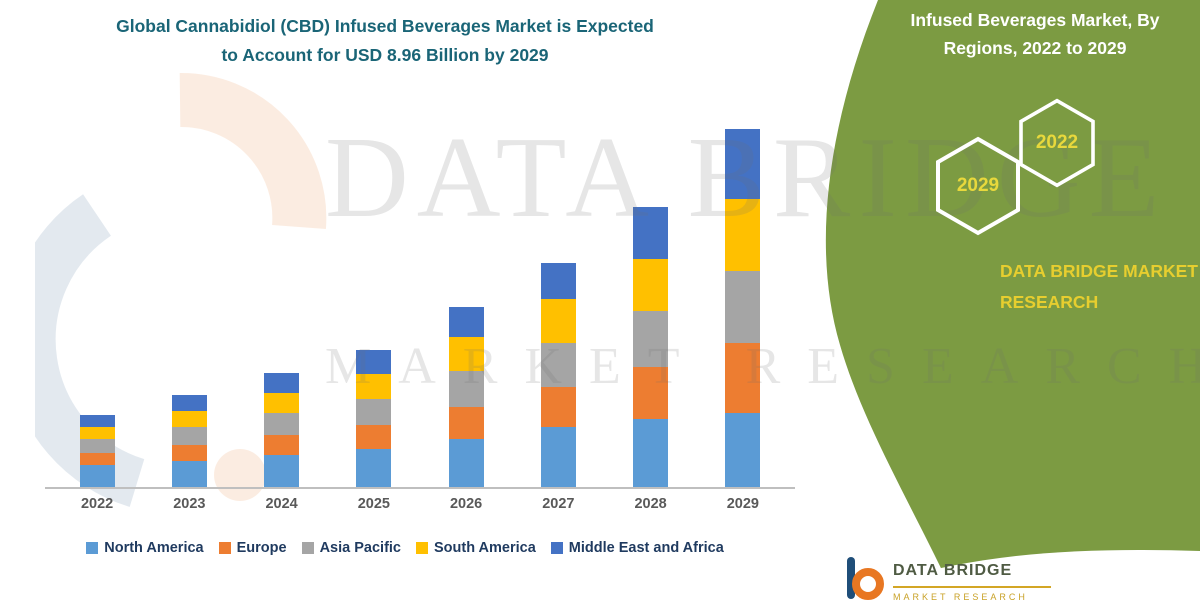 The height and width of the screenshot is (602, 1200). Describe the element at coordinates (281, 504) in the screenshot. I see `x-axis-label: 2024` at that location.